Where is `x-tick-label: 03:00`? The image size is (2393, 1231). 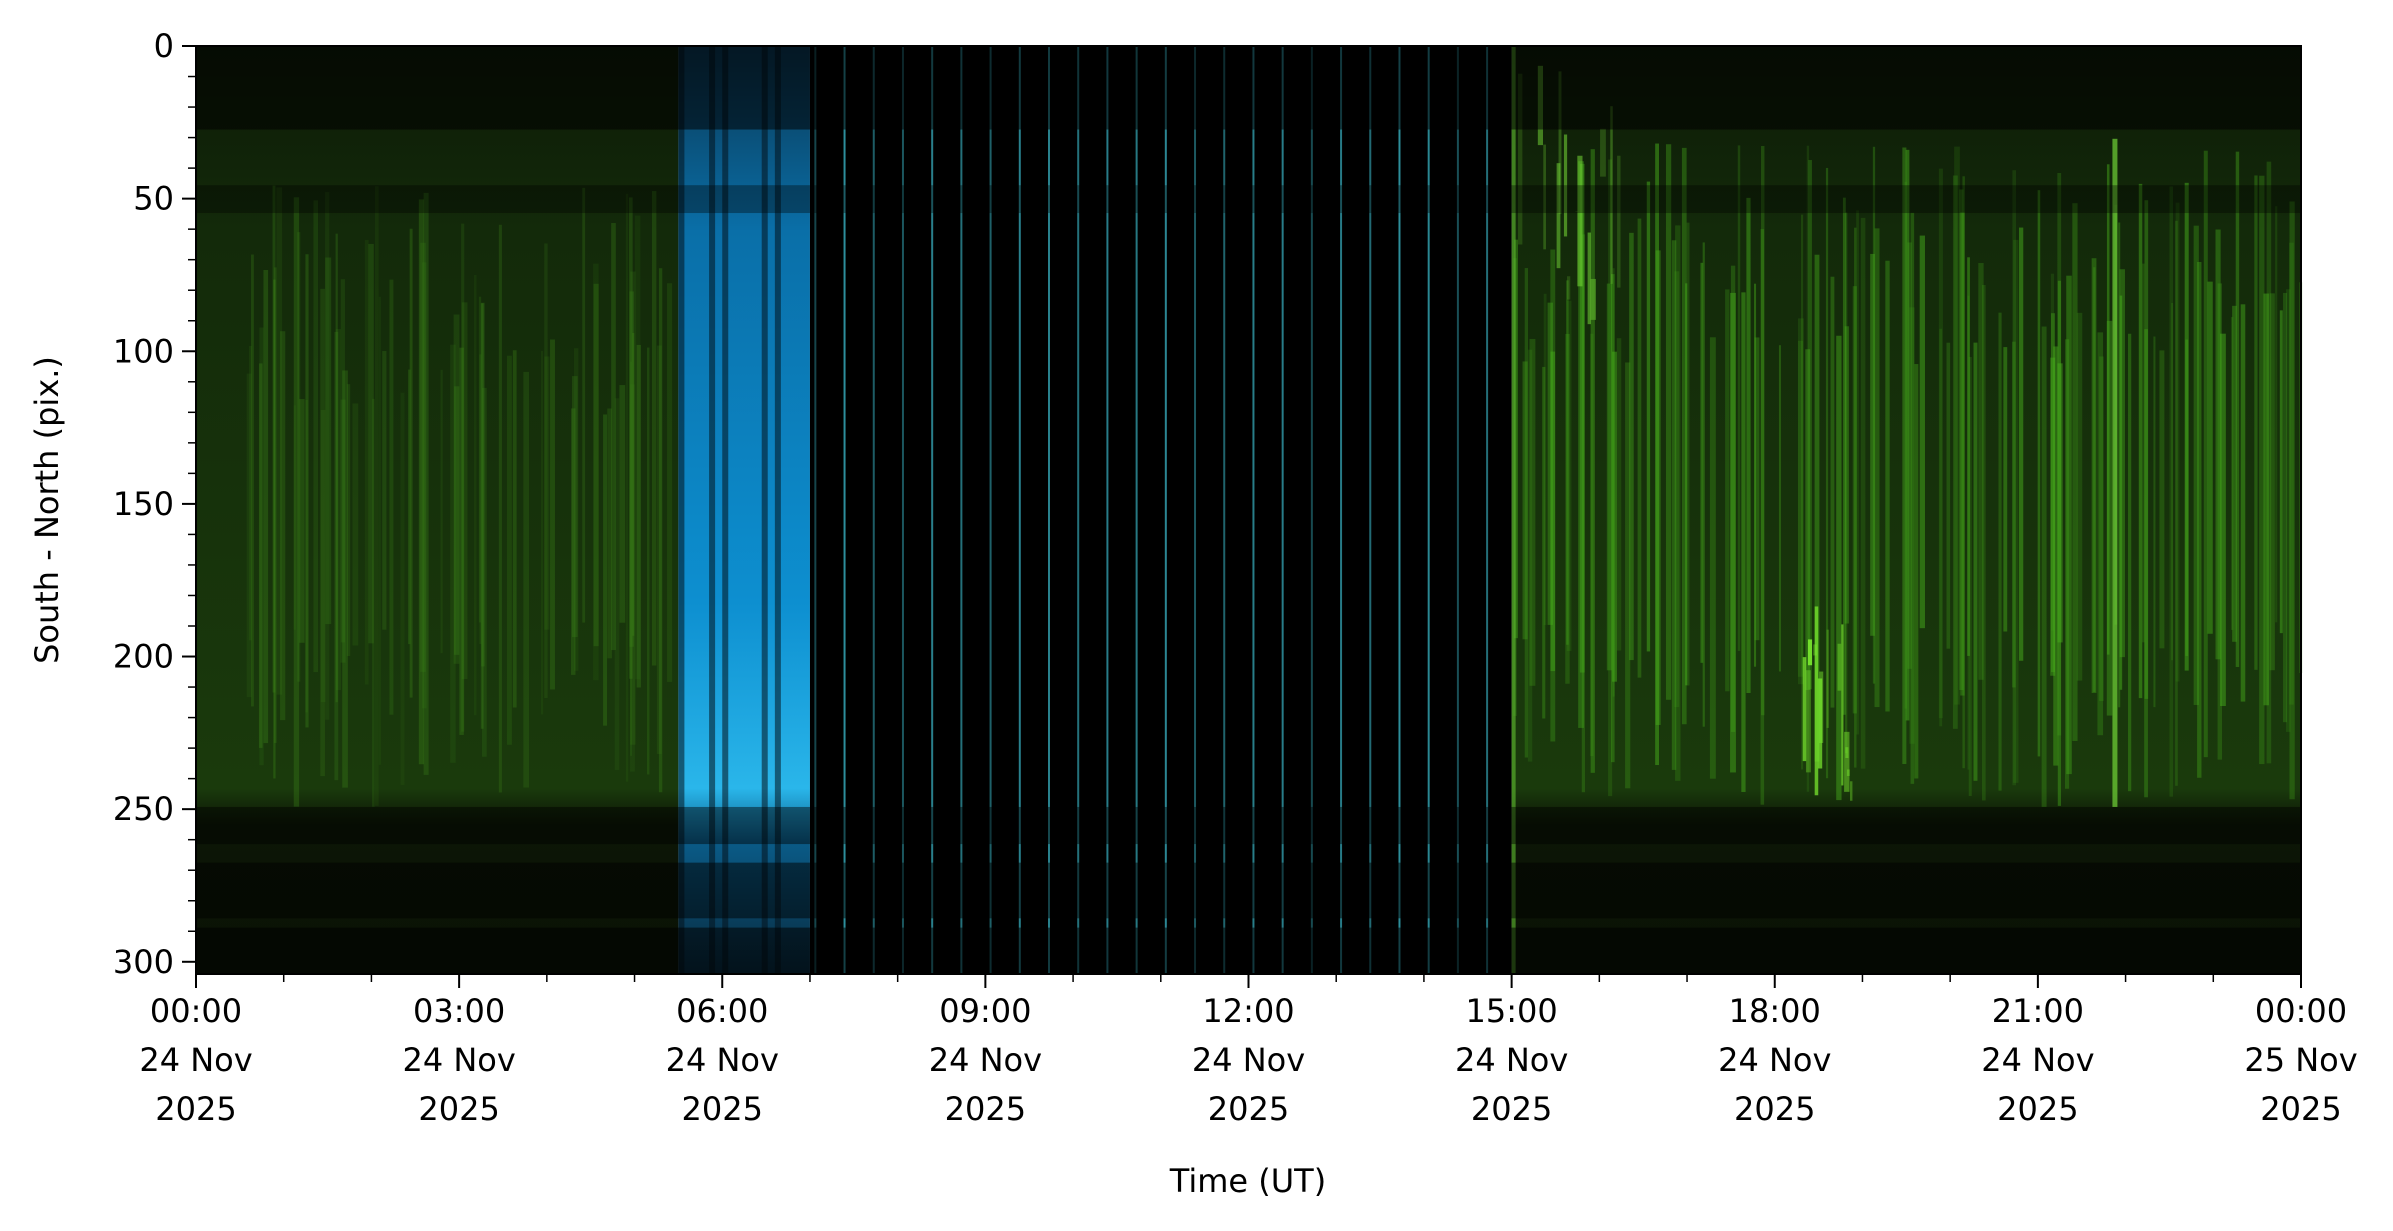
x-tick-label: 03:00 is located at coordinates (459, 1011).